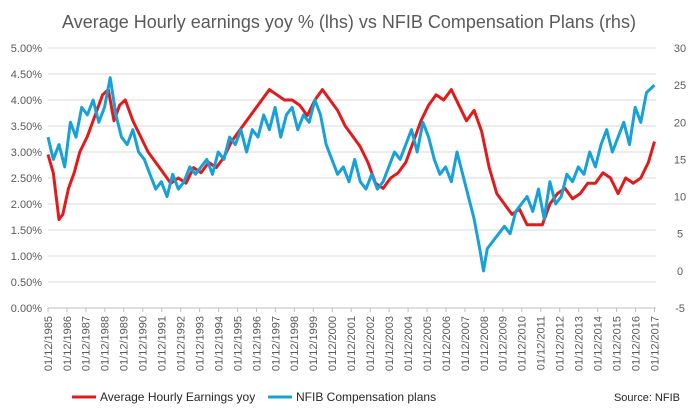 Image resolution: width=699 pixels, height=417 pixels. I want to click on x-tick-label: 01/12/2004, so click(409, 343).